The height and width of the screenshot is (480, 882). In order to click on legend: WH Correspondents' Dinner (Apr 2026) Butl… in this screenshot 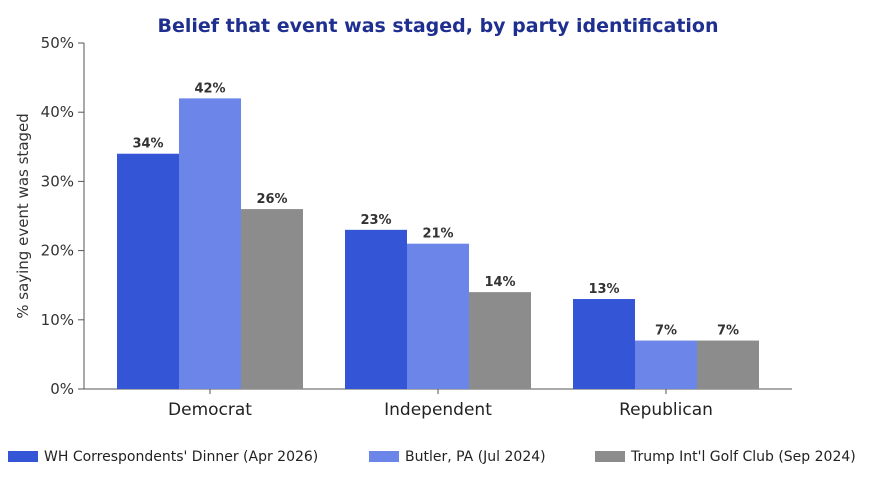, I will do `click(432, 457)`.